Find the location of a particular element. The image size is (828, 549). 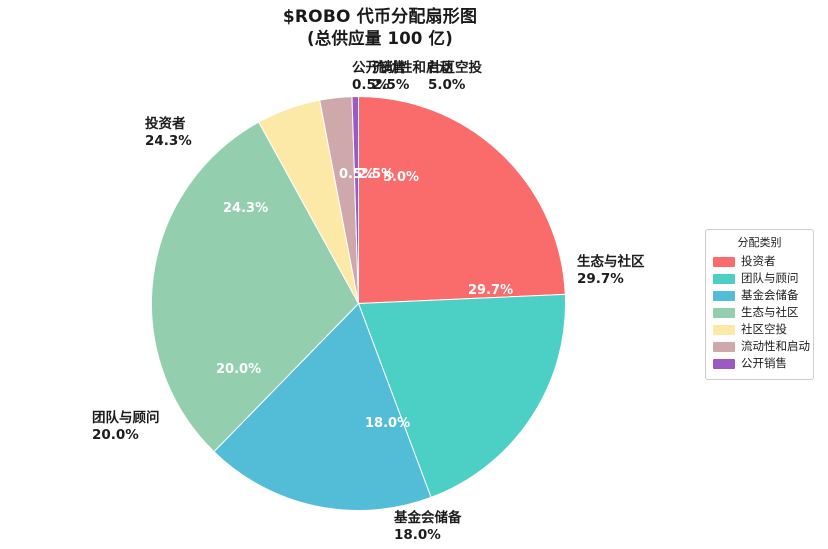

legend-item-label: 生态与社区 is located at coordinates (770, 312).